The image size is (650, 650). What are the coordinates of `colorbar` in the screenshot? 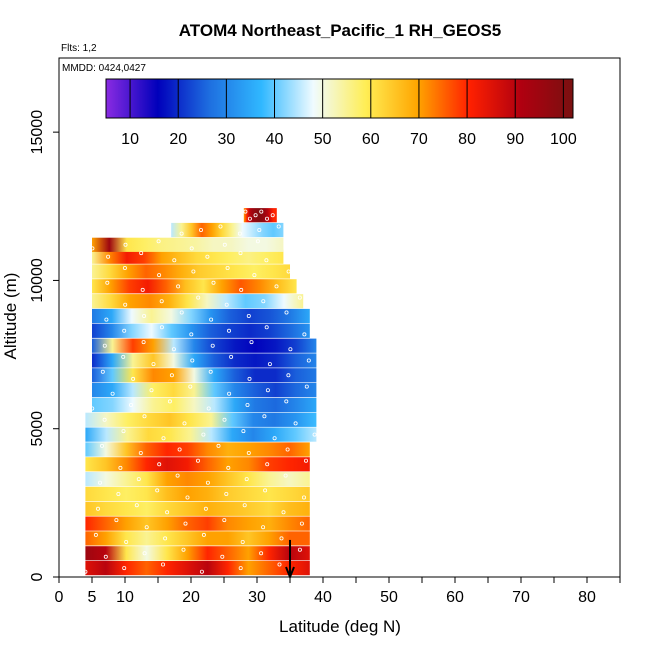 It's located at (339, 98).